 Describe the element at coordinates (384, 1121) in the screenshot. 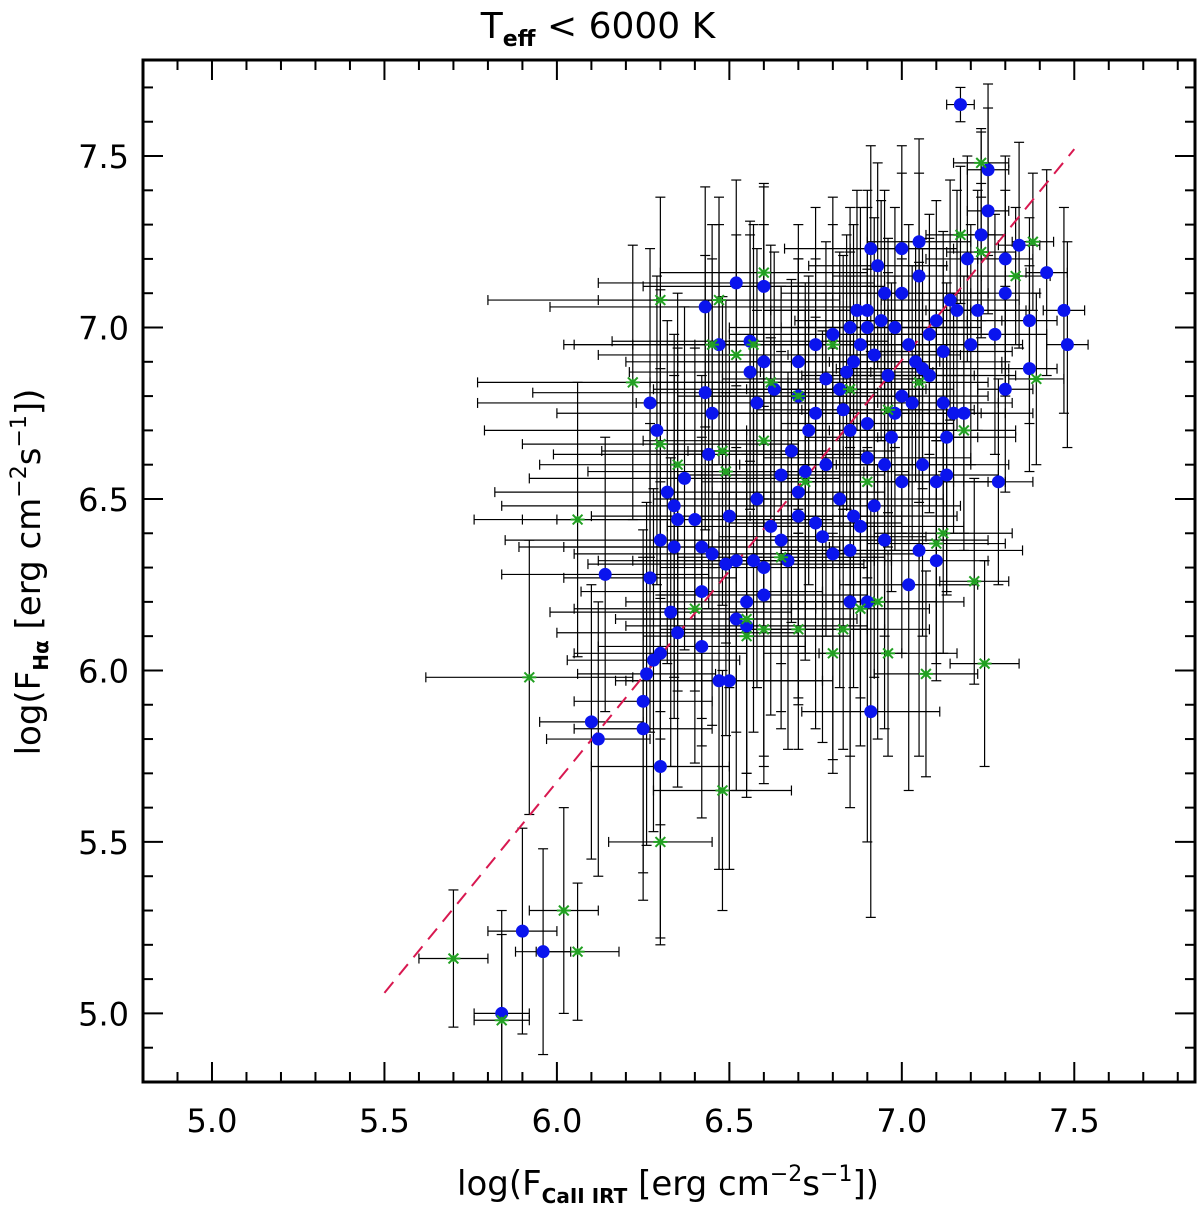

I see `x-tick-label: 5.5` at that location.